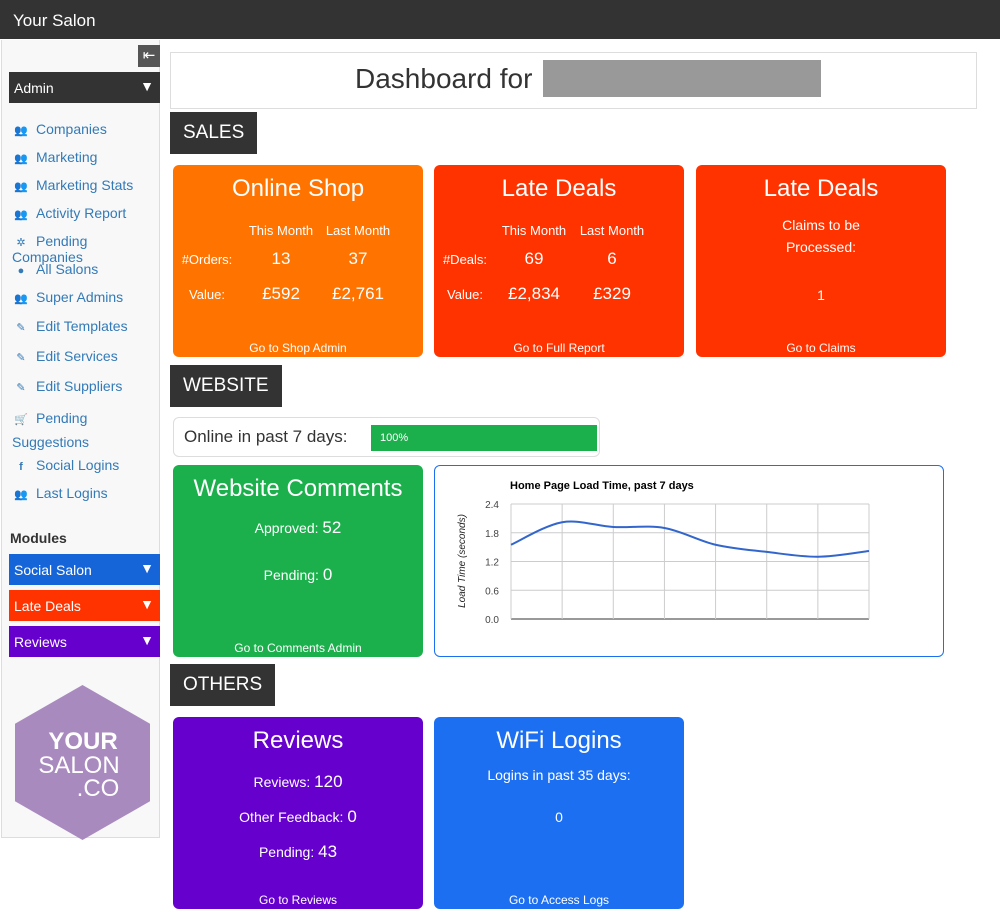  What do you see at coordinates (444, 78) in the screenshot?
I see `page-title: Dashboard for` at bounding box center [444, 78].